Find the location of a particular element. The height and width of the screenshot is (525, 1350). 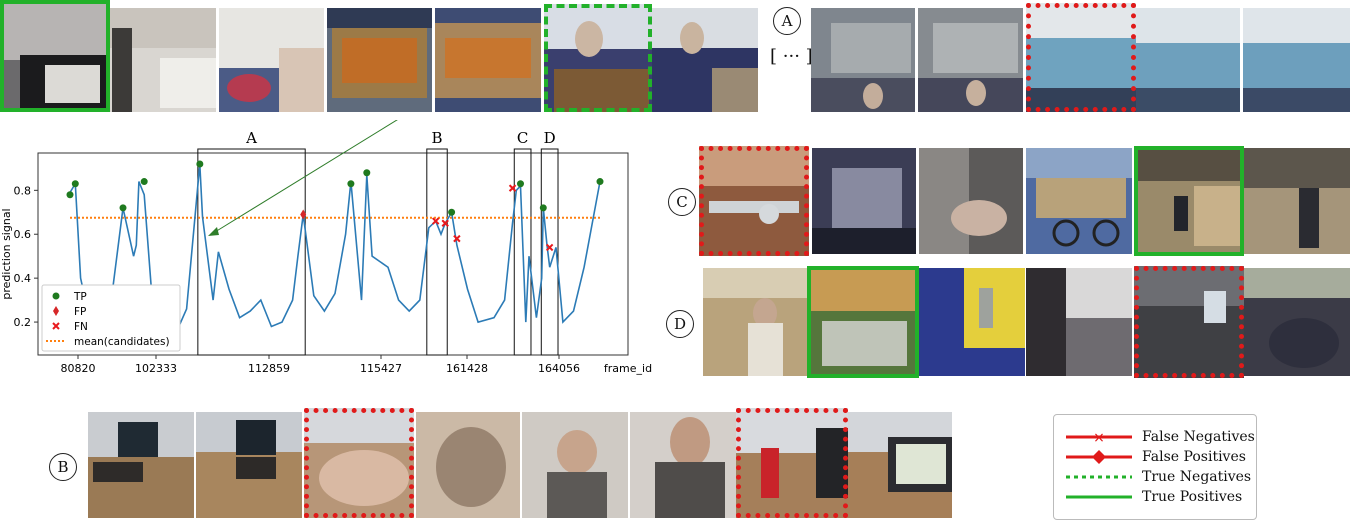

plot-legend-fp-marker is located at coordinates (56, 311).